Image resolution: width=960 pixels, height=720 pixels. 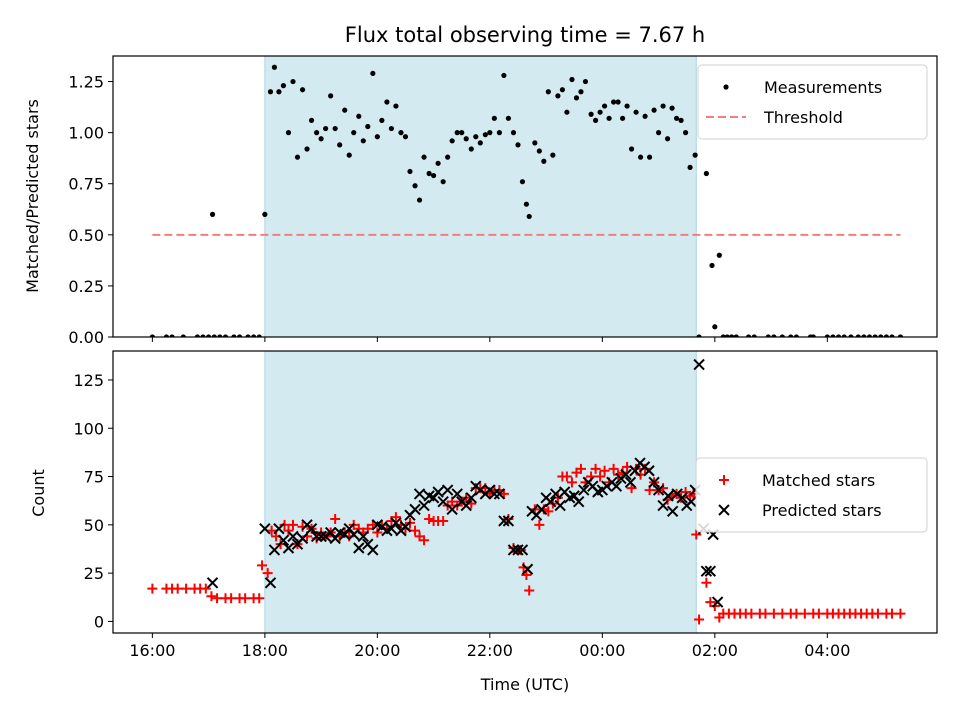 I want to click on y-tick-label: 125, so click(x=88, y=380).